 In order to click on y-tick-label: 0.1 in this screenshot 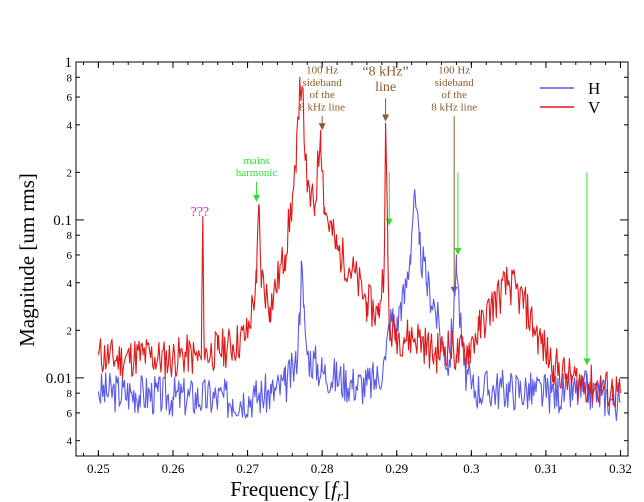, I will do `click(62, 221)`.